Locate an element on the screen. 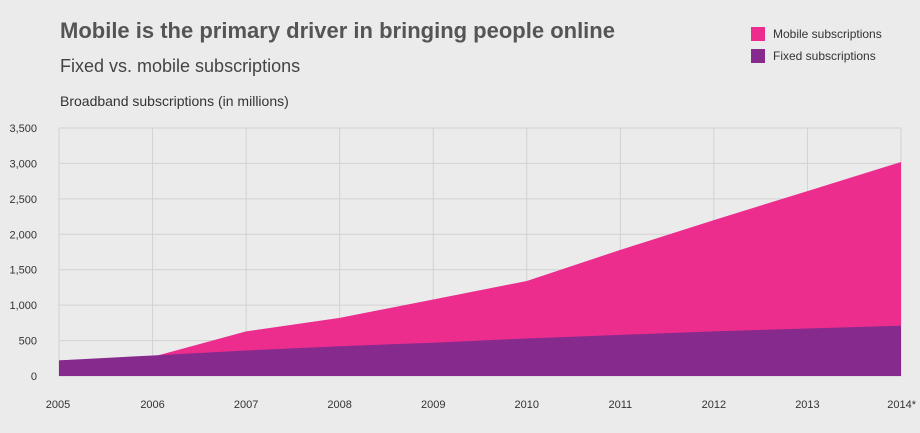 The width and height of the screenshot is (920, 433). y-tick-label: 3,500 is located at coordinates (23, 129).